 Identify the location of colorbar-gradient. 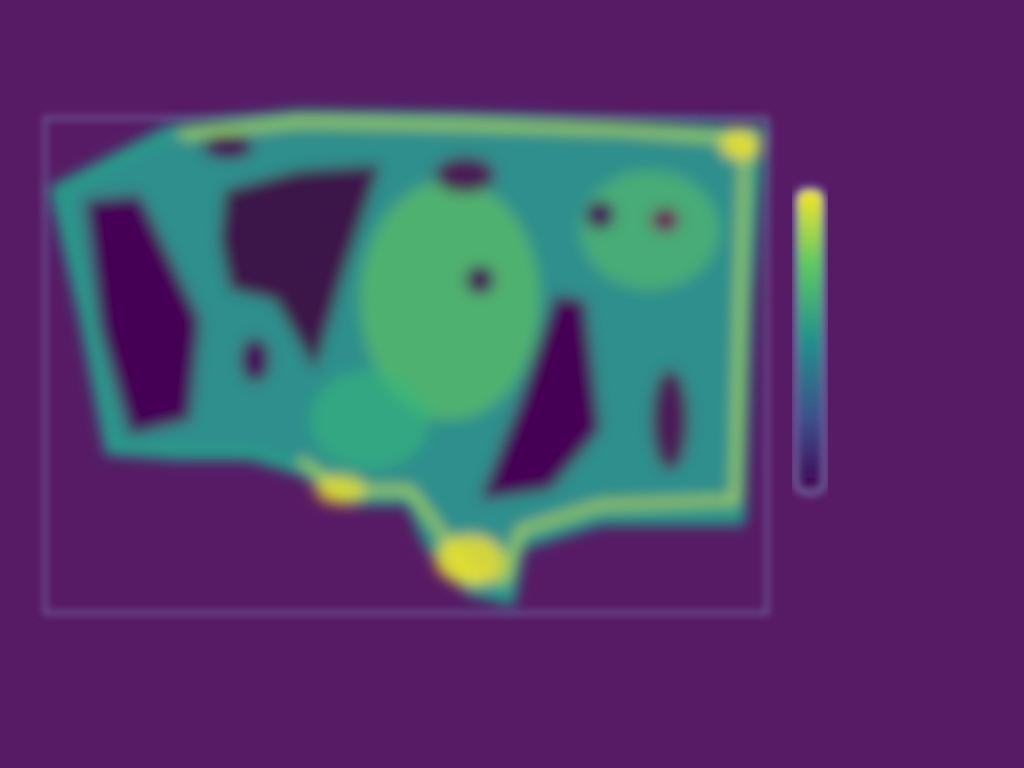
(810, 340).